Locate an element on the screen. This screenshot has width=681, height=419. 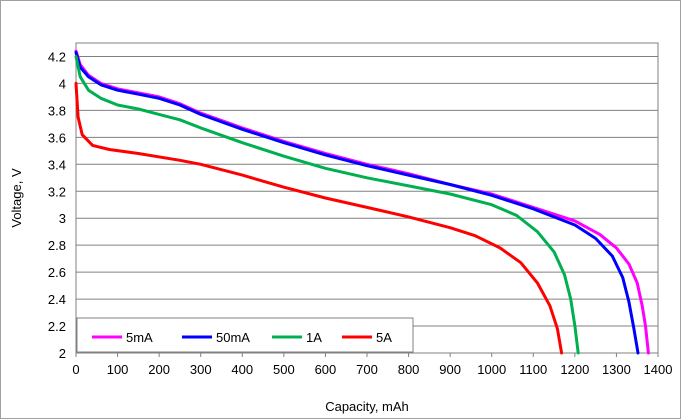
x-tick-label: 1200 is located at coordinates (574, 369).